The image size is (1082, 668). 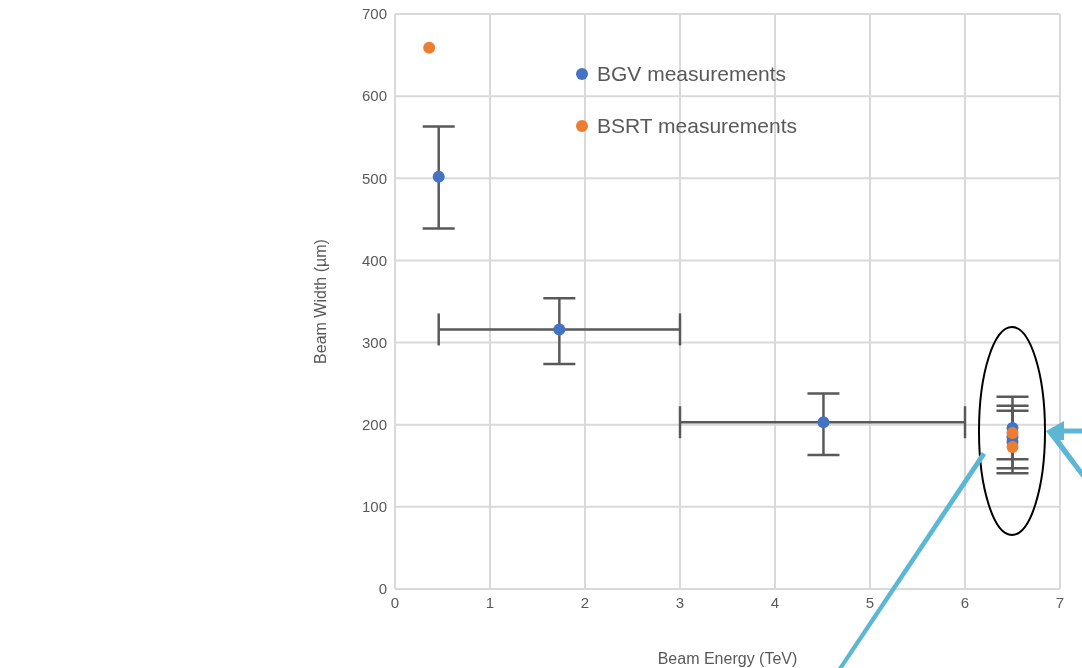 What do you see at coordinates (395, 602) in the screenshot?
I see `x-tick-label: 0` at bounding box center [395, 602].